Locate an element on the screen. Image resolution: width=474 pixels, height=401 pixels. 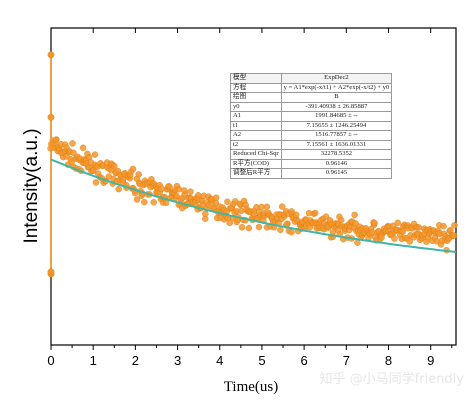
fit-table-row: 调整后R平方 0.96145 is located at coordinates (311, 173).